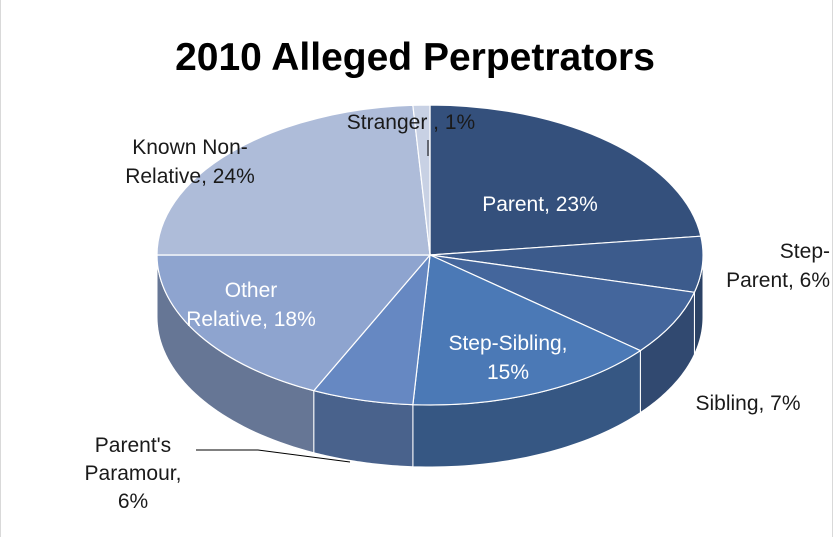 This screenshot has width=833, height=537. Describe the element at coordinates (747, 403) in the screenshot. I see `slice-label-2: Sibling, 7%` at that location.